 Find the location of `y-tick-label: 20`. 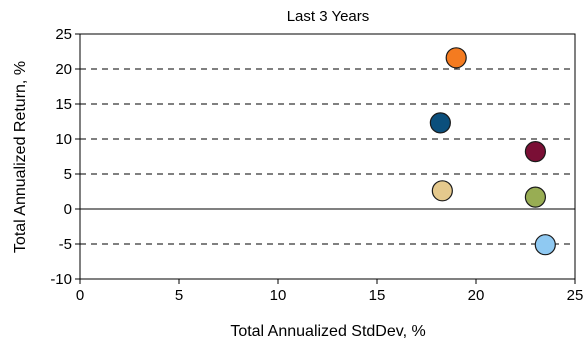

y-tick-label: 20 is located at coordinates (63, 69).